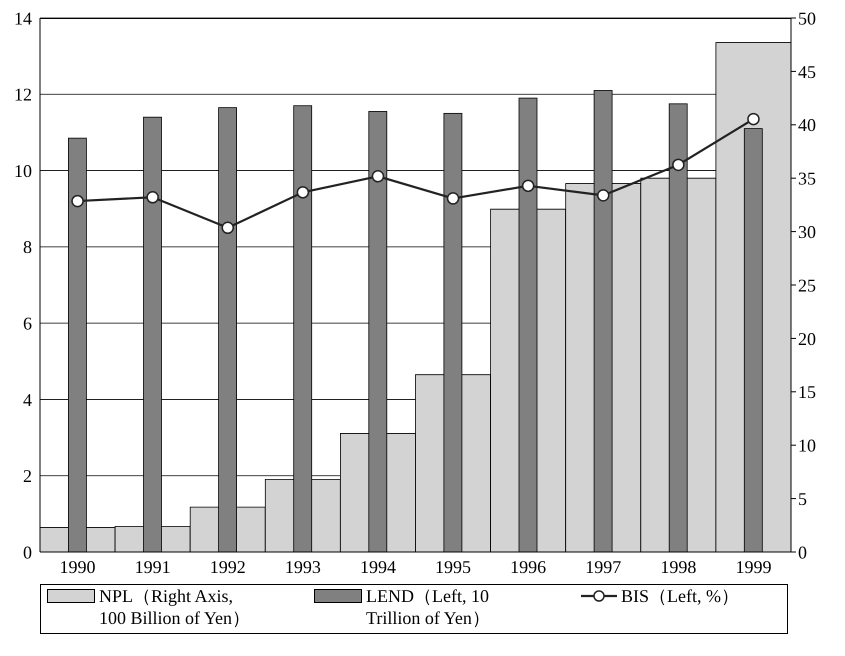 This screenshot has width=845, height=656. I want to click on y2-tick-label: 35, so click(807, 178).